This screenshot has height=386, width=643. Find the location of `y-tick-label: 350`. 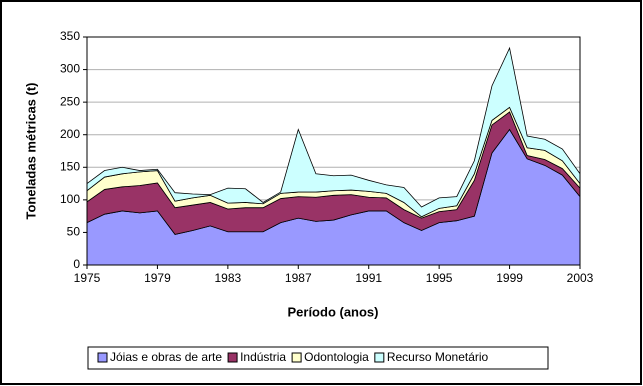

y-tick-label: 350 is located at coordinates (70, 36).